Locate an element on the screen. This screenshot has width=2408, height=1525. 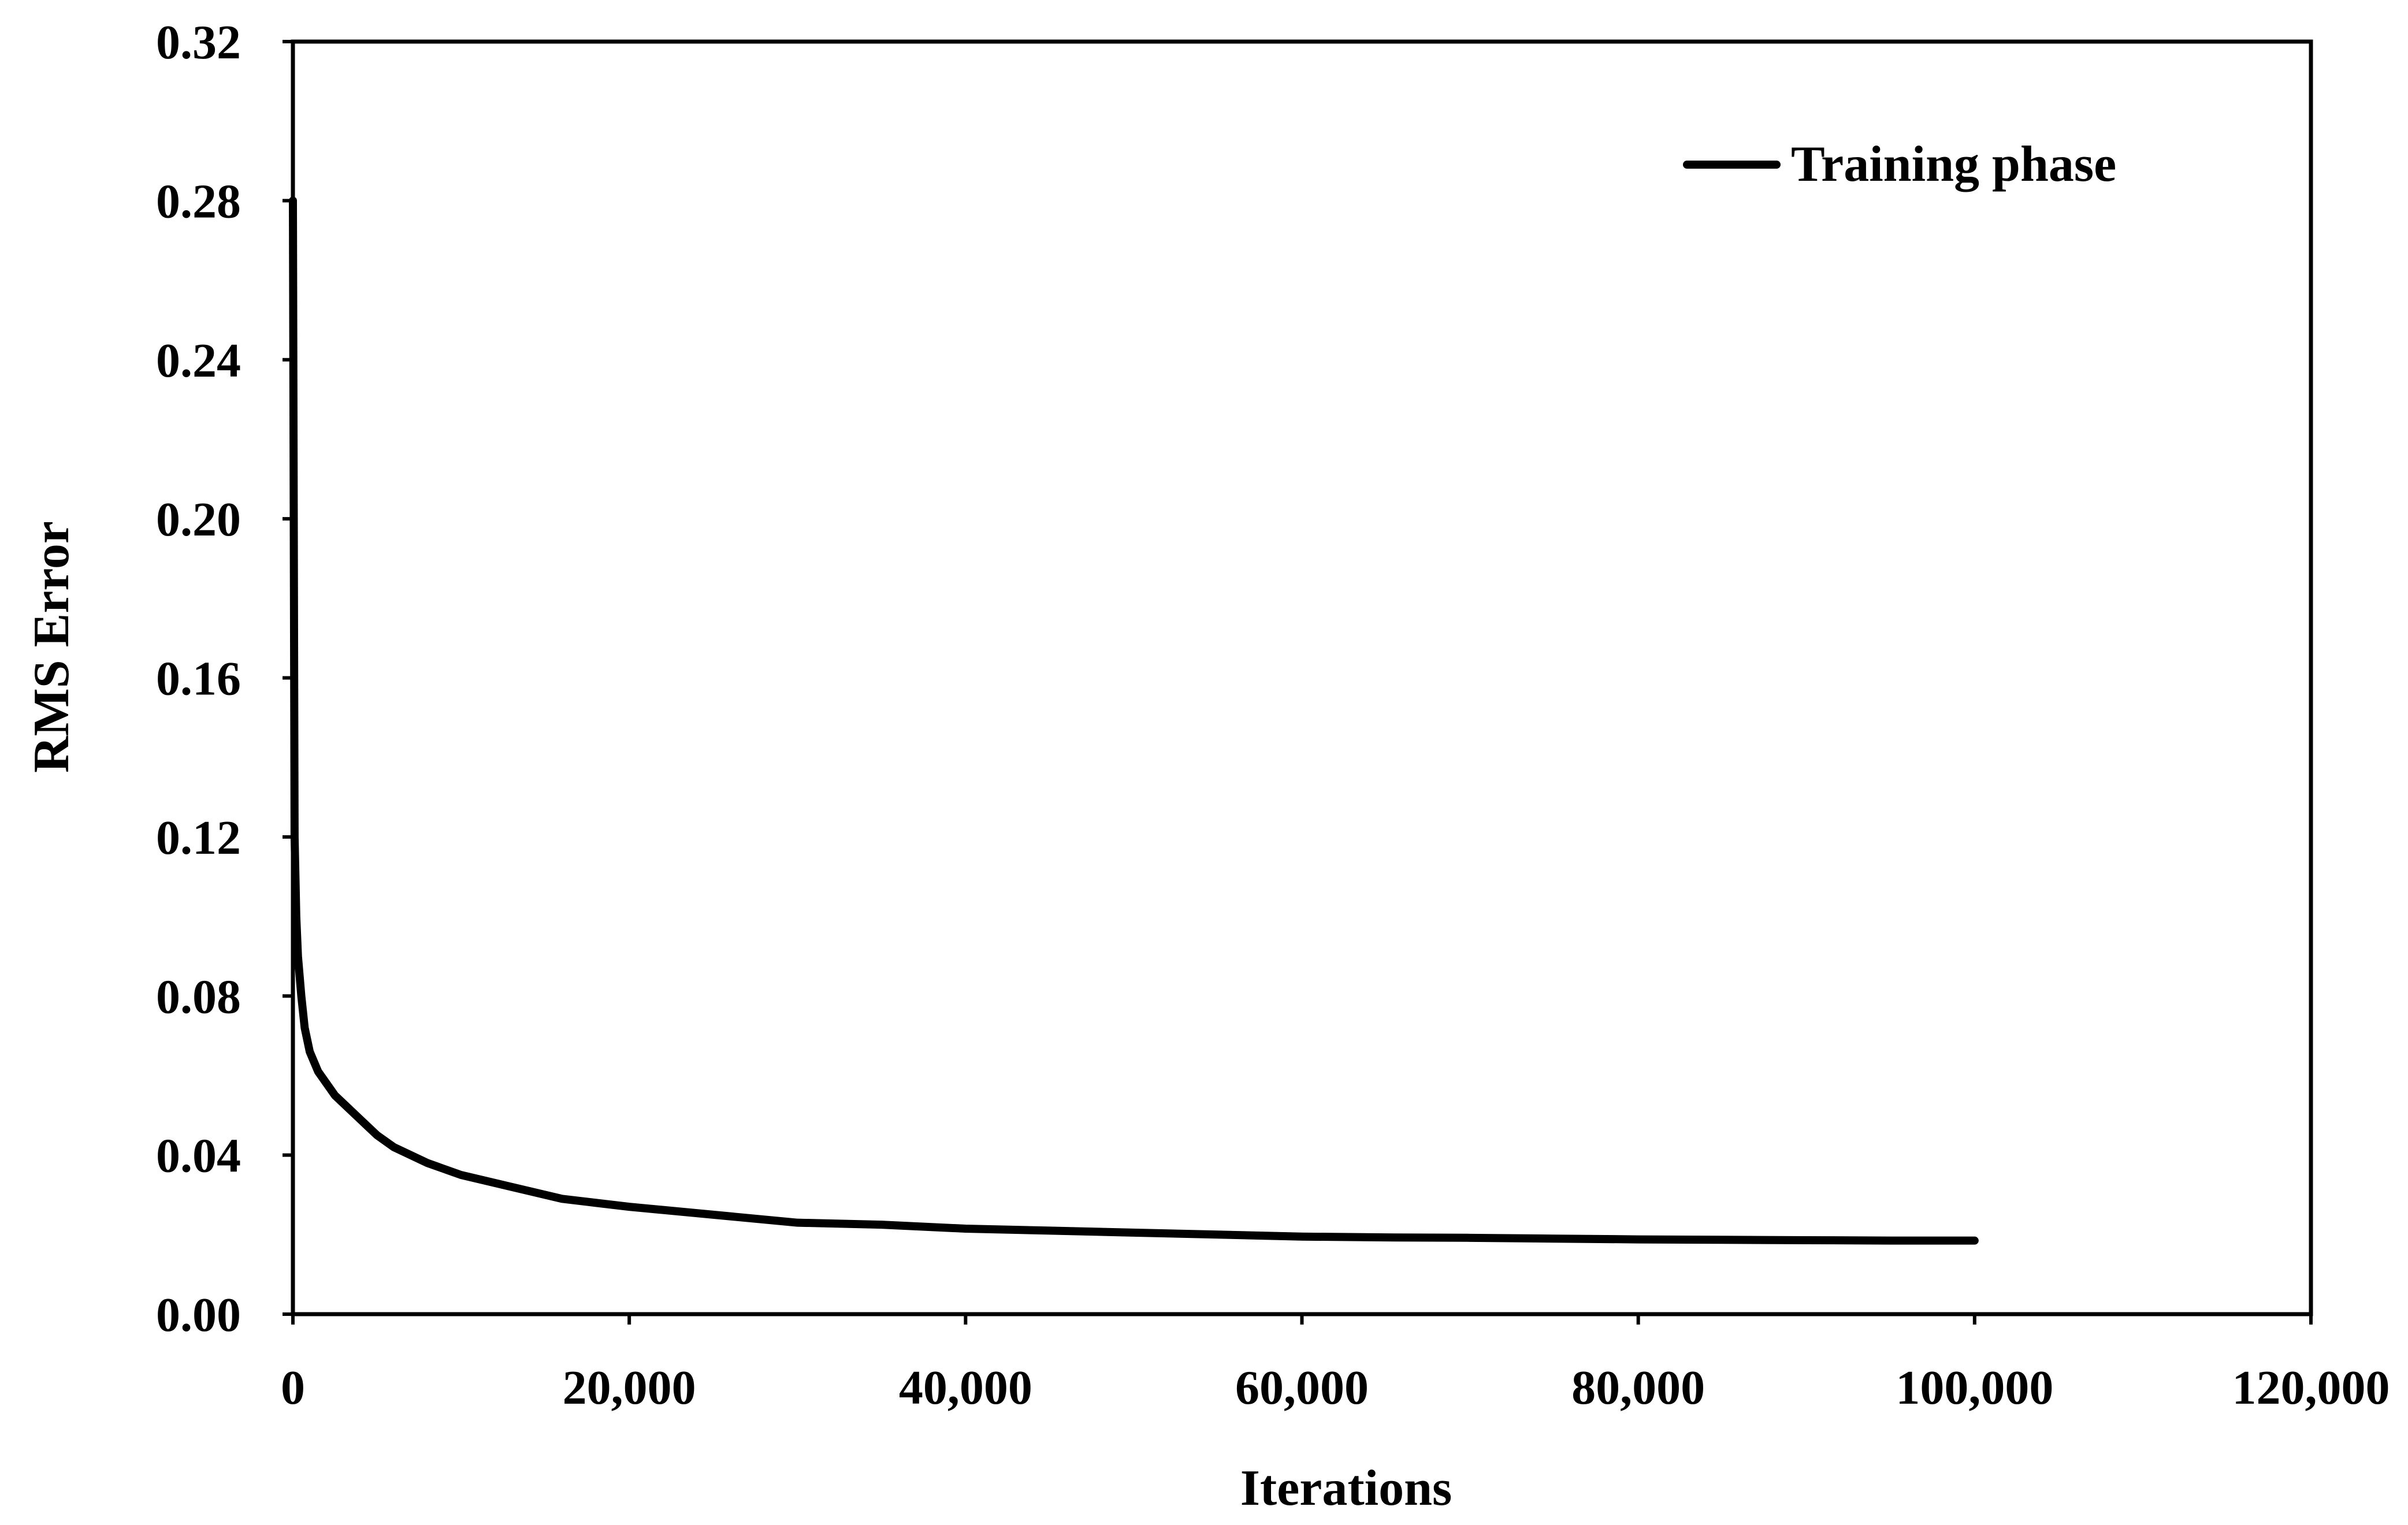
y-tick-label: 0.32 is located at coordinates (198, 42).